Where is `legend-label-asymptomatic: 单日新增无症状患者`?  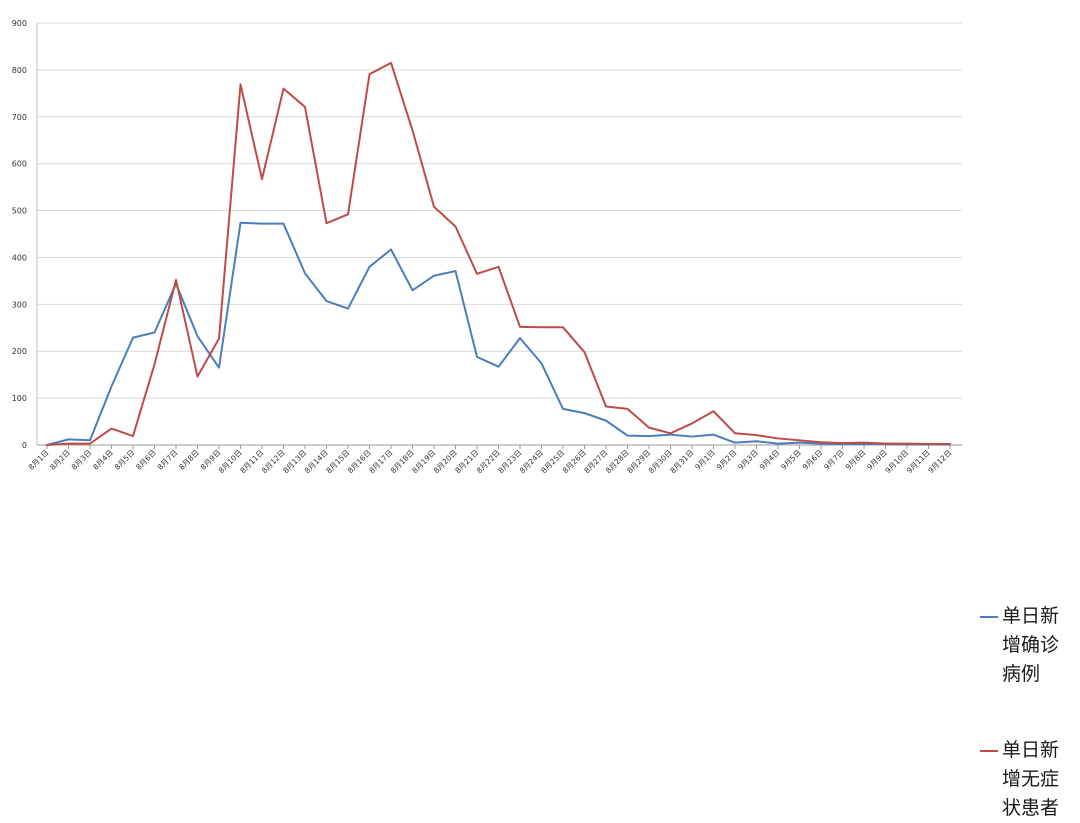
legend-label-asymptomatic: 单日新增无症状患者 is located at coordinates (1031, 779).